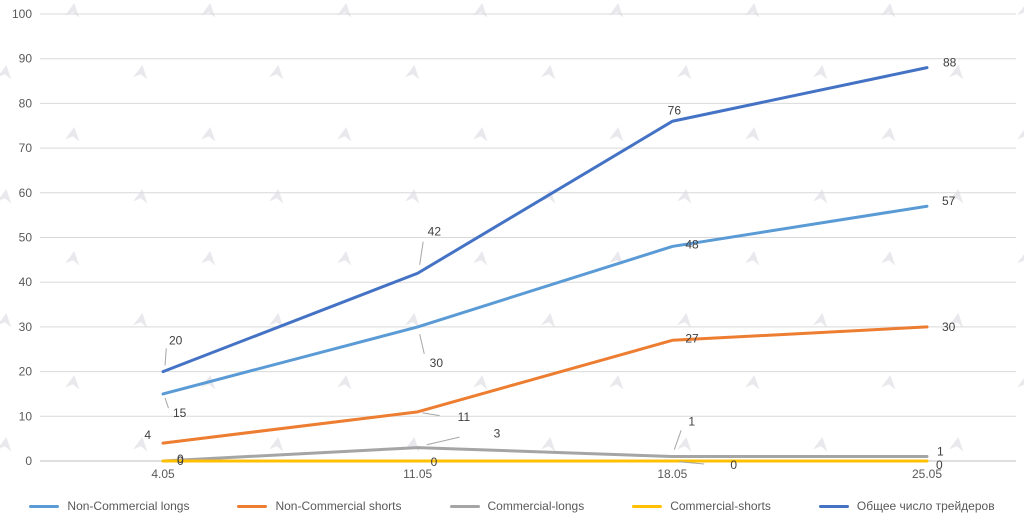 The width and height of the screenshot is (1024, 522). I want to click on legend-label: Commercial-longs, so click(536, 506).